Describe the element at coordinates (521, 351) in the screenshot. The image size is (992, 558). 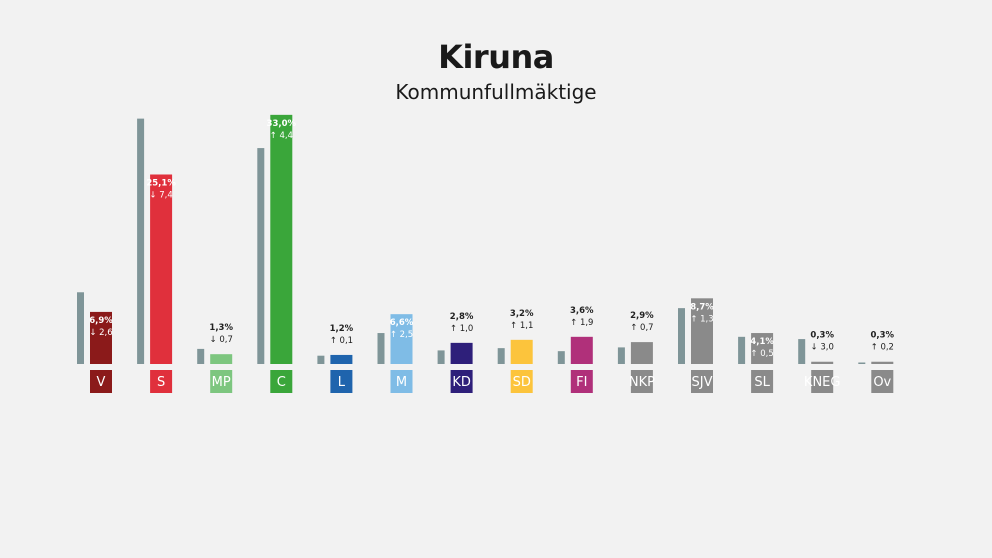
I see `current-bar-sd` at that location.